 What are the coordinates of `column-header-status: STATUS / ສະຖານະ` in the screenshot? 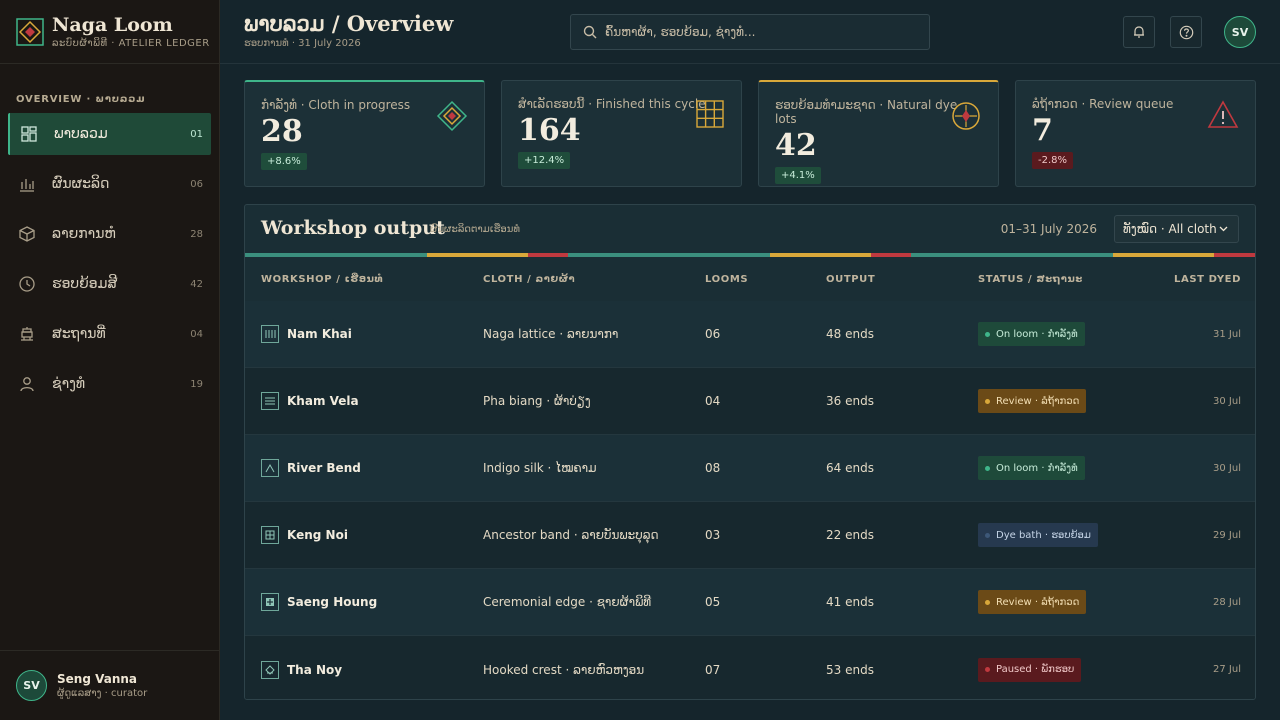 It's located at (1030, 279).